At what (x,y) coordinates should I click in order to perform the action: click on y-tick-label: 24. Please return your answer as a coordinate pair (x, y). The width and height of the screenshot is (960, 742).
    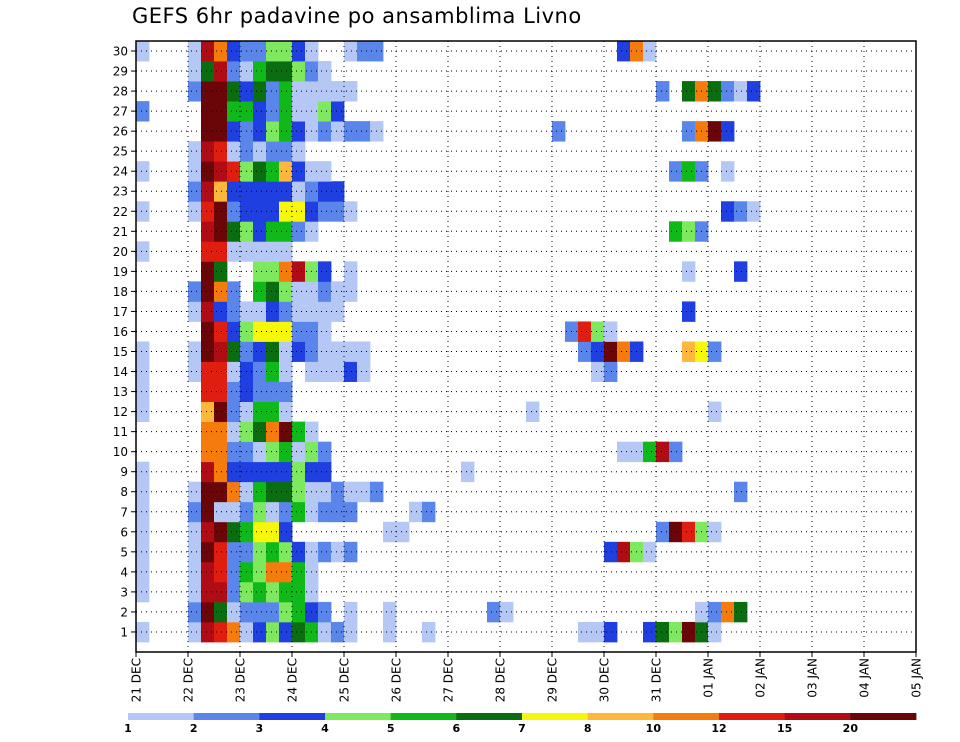
    Looking at the image, I should click on (120, 172).